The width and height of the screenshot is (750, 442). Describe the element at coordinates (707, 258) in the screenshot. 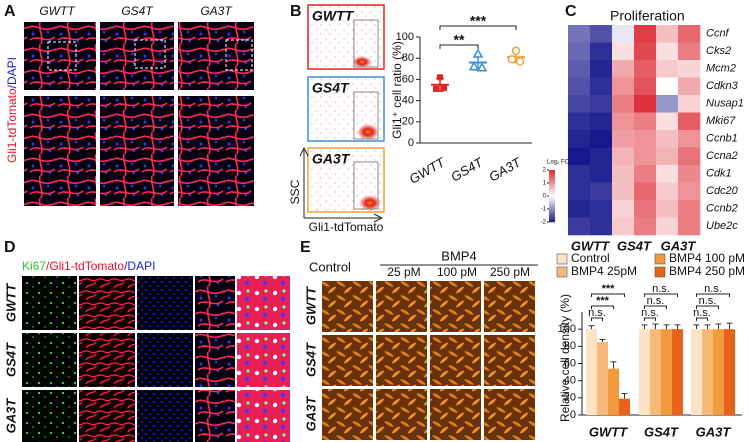

I see `legend-label: BMP4 100 pM` at that location.